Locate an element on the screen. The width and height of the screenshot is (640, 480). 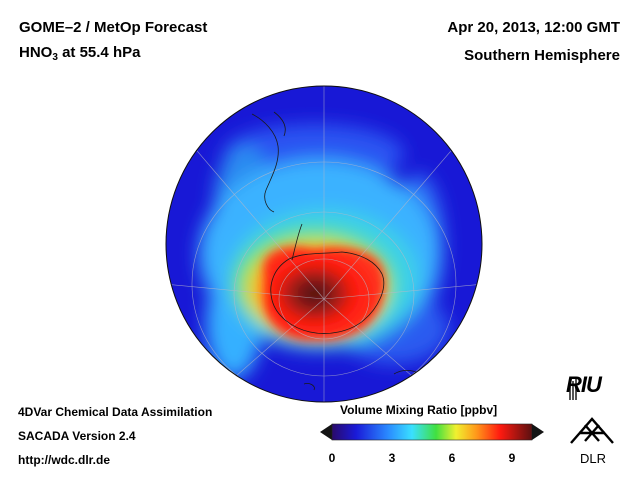
species-subscript: 3 is located at coordinates (55, 57).